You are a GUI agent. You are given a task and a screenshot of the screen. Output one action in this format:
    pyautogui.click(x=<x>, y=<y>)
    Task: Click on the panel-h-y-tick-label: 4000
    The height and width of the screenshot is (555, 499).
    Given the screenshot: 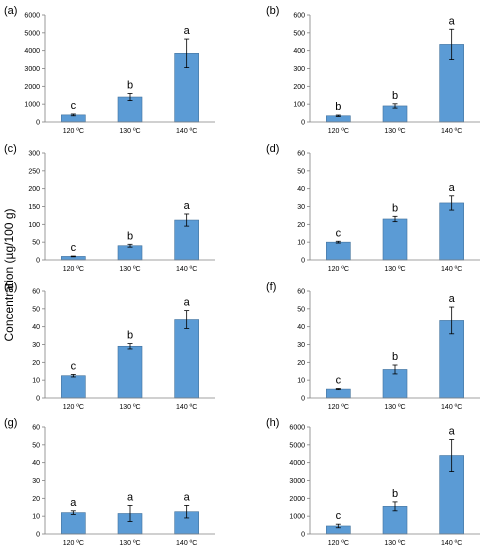 What is the action you would take?
    pyautogui.click(x=297, y=463)
    